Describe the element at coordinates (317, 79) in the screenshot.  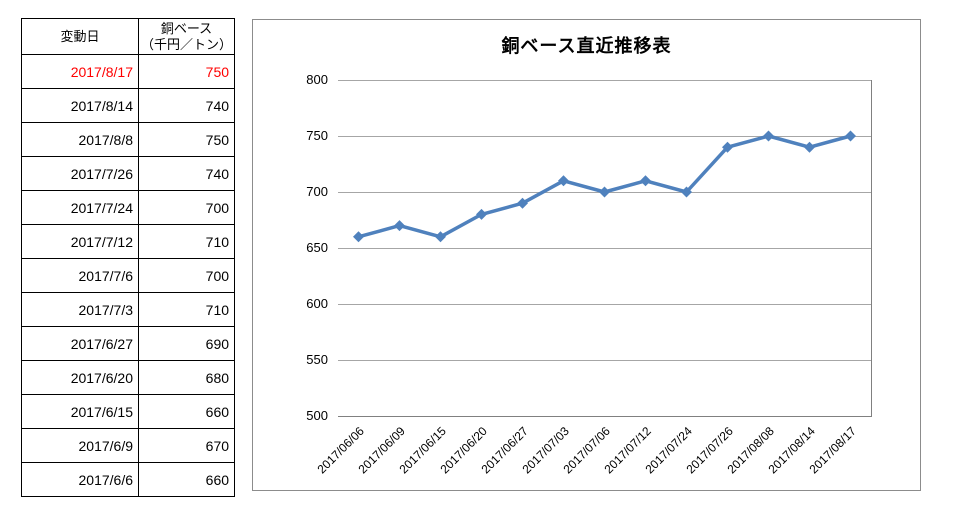
I see `y-axis-tick-label: 800` at that location.